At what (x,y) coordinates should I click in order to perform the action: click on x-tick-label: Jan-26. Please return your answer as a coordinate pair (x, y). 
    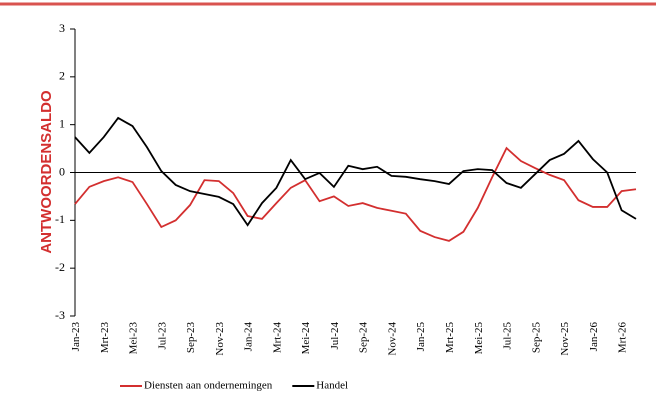
    Looking at the image, I should click on (594, 337).